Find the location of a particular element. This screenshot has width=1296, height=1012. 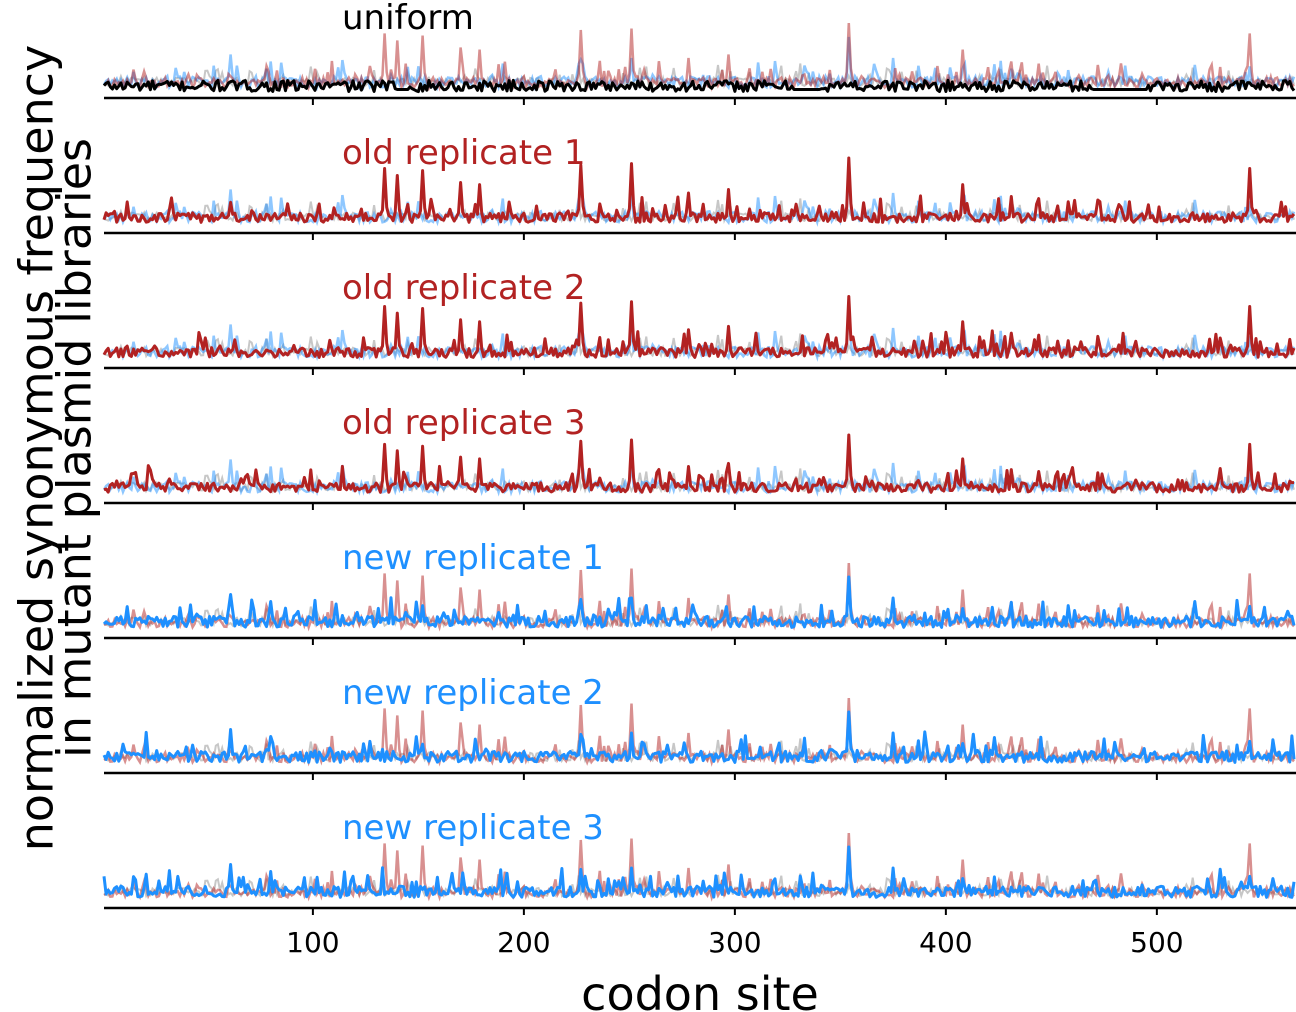

panel-label: old replicate 1 is located at coordinates (463, 153).